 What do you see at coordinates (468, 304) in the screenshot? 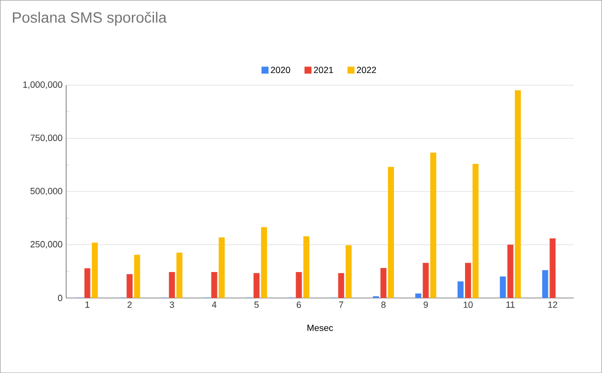
I see `x-tick-label: 10` at bounding box center [468, 304].